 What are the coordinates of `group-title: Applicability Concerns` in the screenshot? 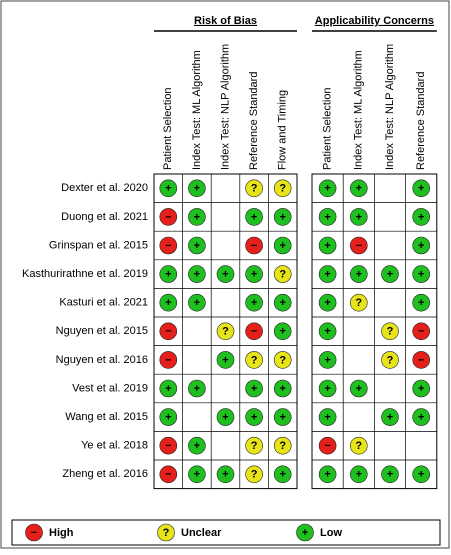 It's located at (374, 21).